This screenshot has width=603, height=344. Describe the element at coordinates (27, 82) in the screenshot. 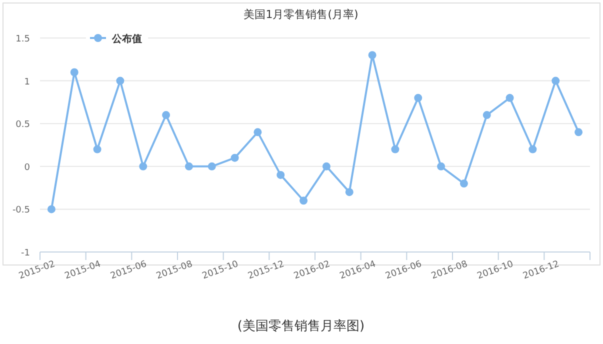

I see `y-tick-label: 1` at that location.